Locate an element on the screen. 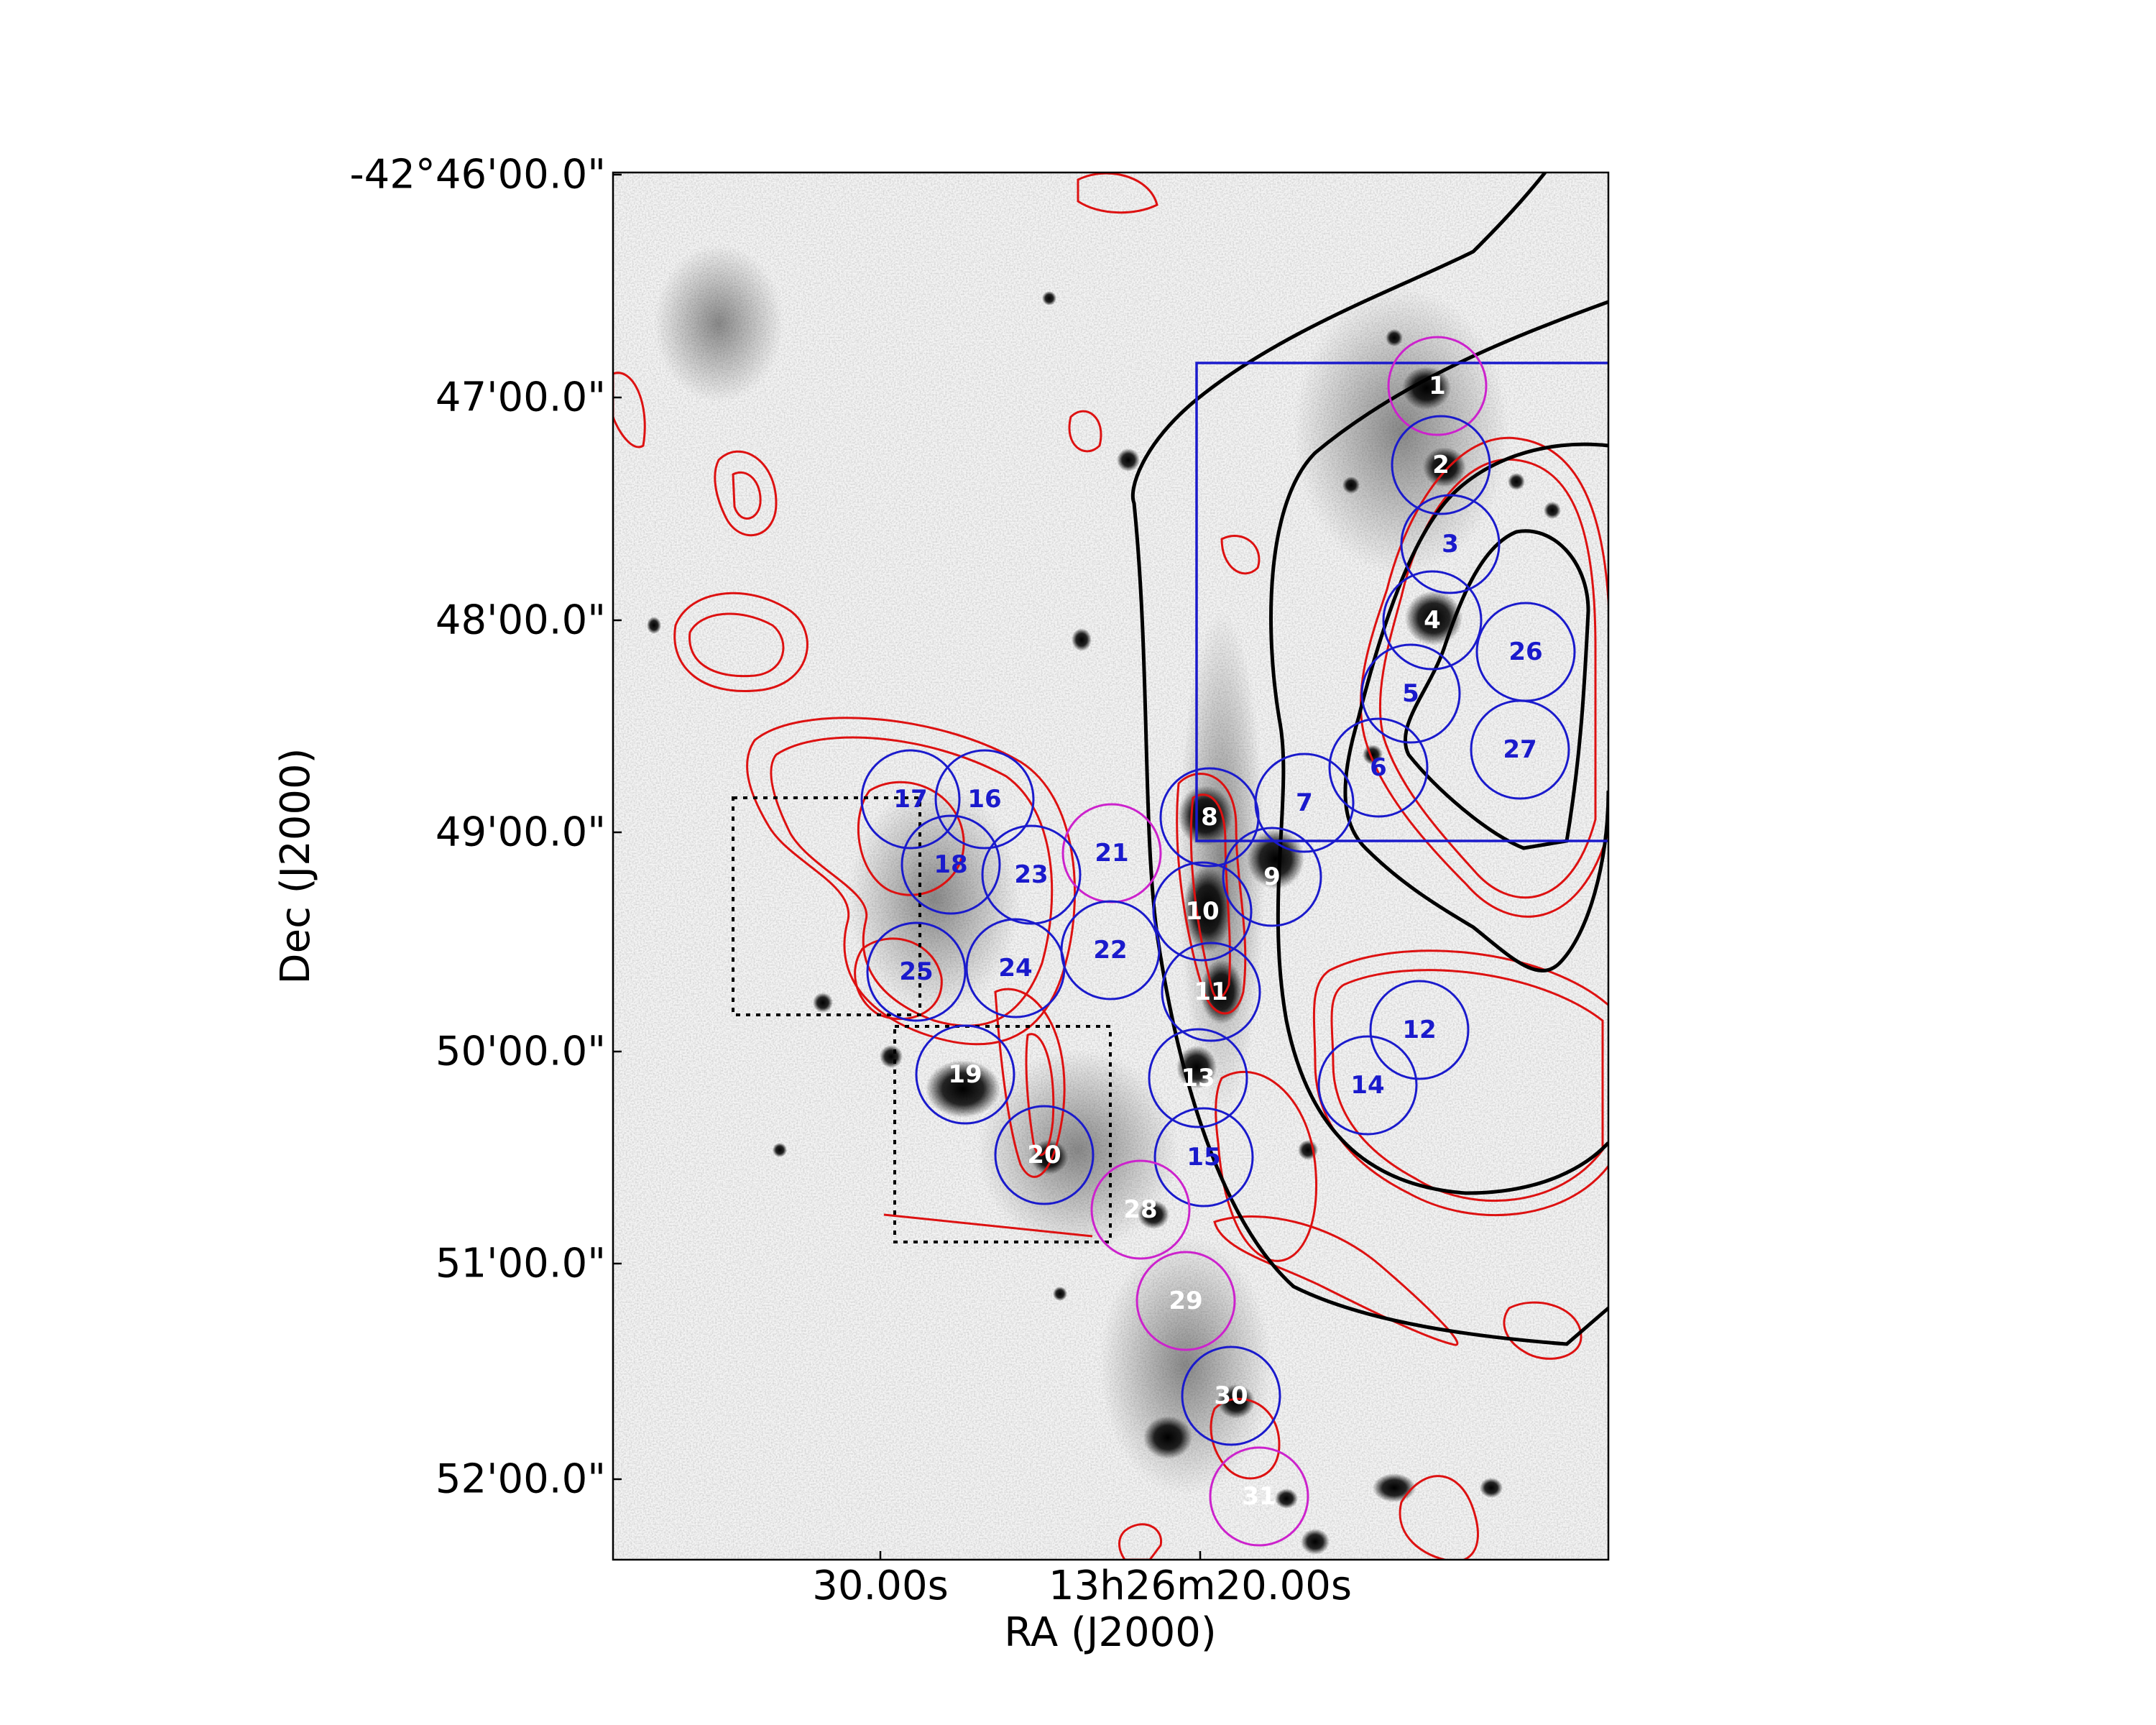 The height and width of the screenshot is (1725, 2156). y-tick-label: 47'00.0" is located at coordinates (521, 397).